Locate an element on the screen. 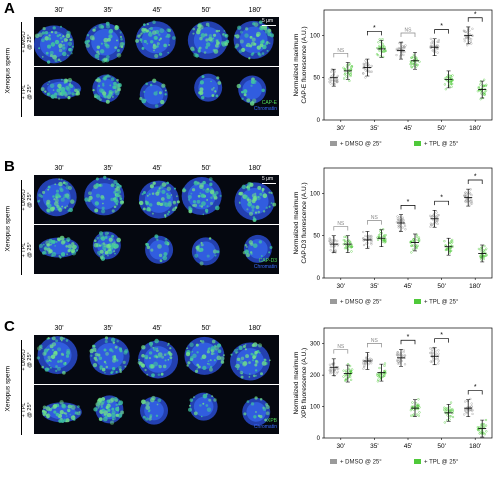 The width and height of the screenshot is (500, 479). significance-label: NS is located at coordinates (341, 224).